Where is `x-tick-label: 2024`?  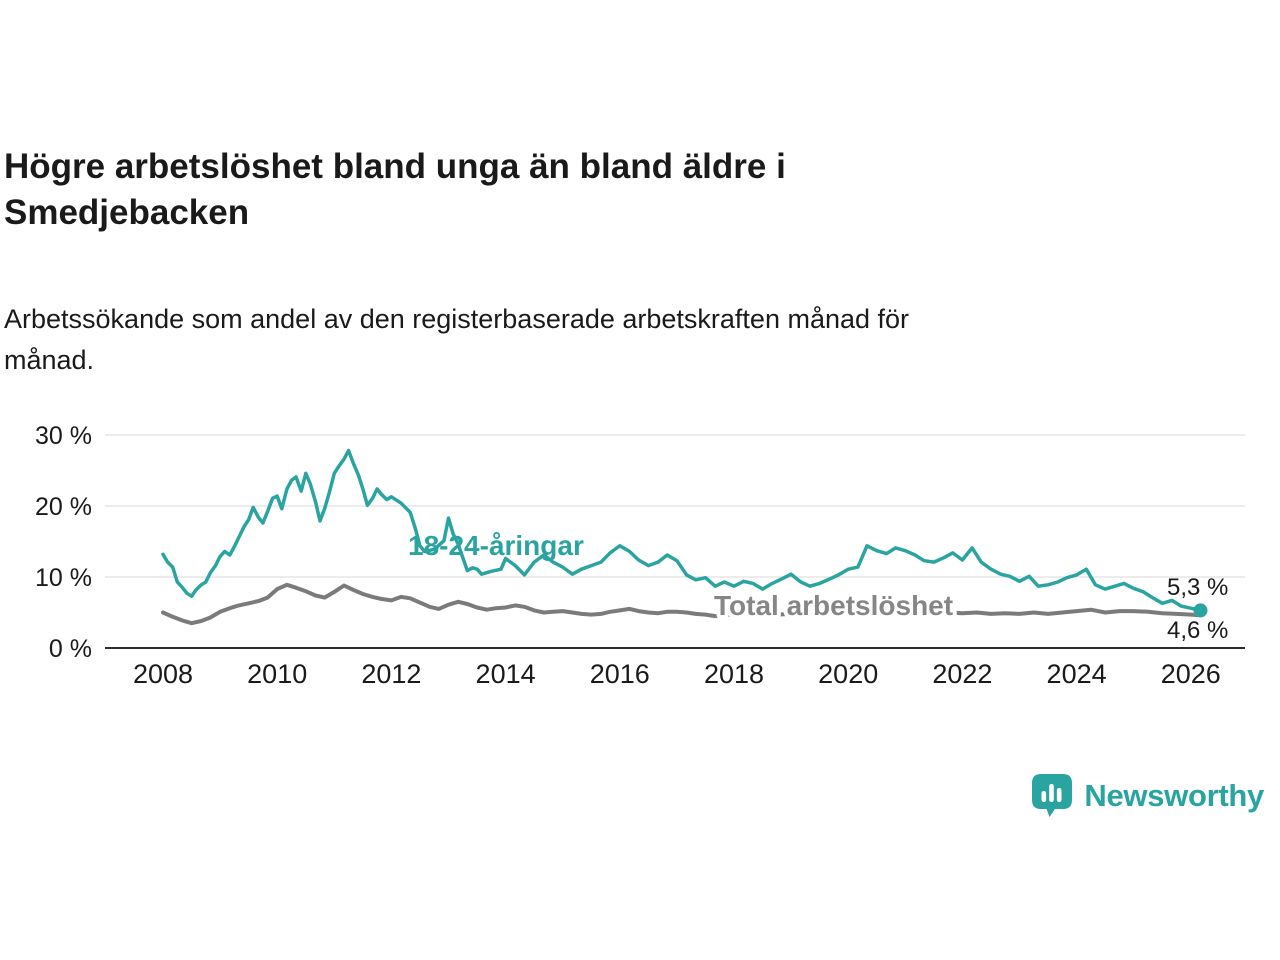 x-tick-label: 2024 is located at coordinates (1077, 674).